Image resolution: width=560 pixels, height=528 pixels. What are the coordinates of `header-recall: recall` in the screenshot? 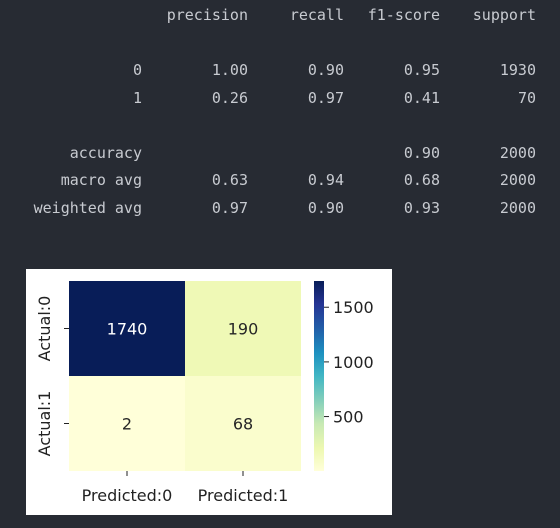 It's located at (316, 15).